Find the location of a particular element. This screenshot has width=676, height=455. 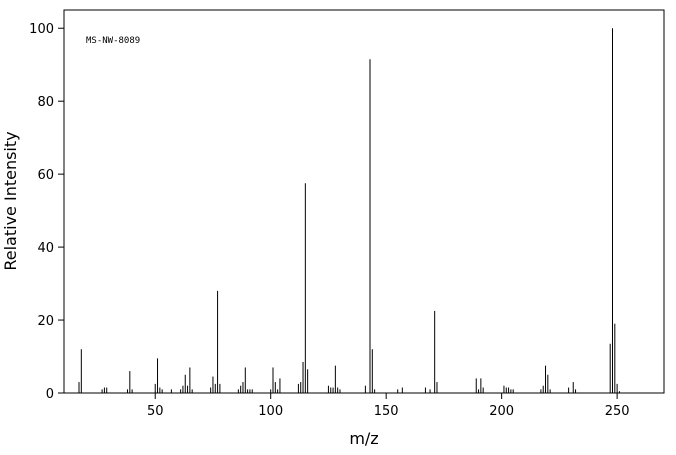

x-tick-label: 250 is located at coordinates (617, 411).